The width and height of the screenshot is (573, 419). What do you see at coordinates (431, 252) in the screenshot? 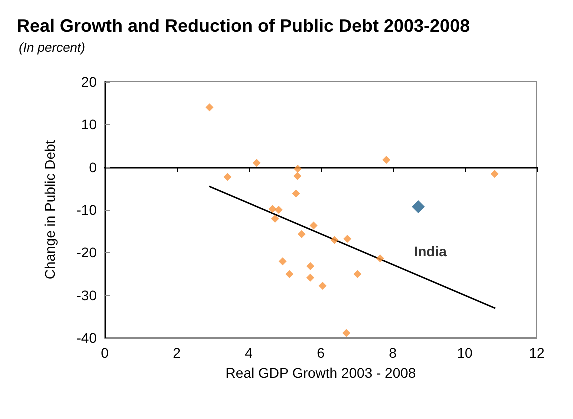
I see `text: India` at bounding box center [431, 252].